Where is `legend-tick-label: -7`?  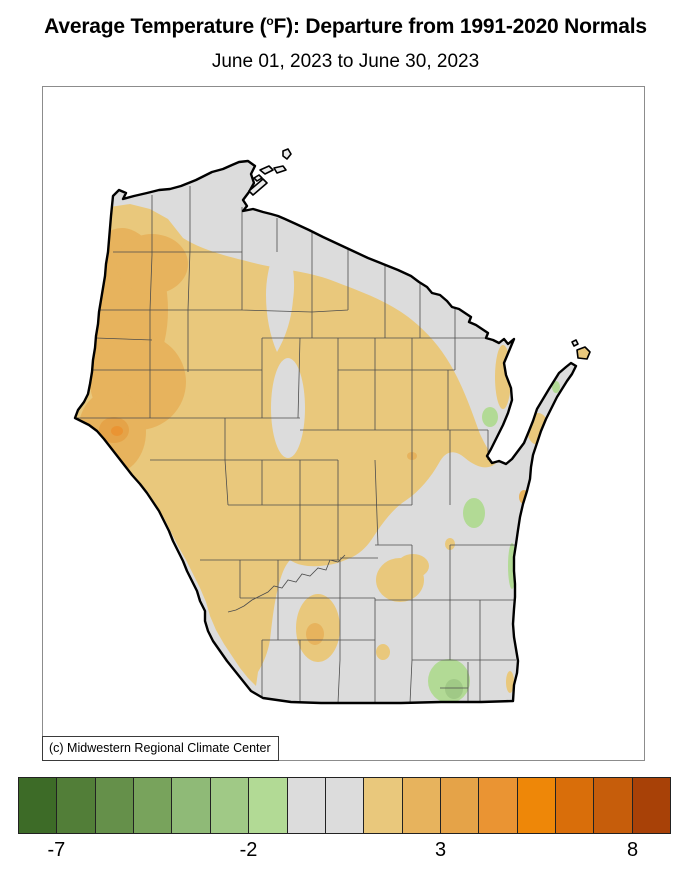
legend-tick-label: -7 is located at coordinates (56, 850).